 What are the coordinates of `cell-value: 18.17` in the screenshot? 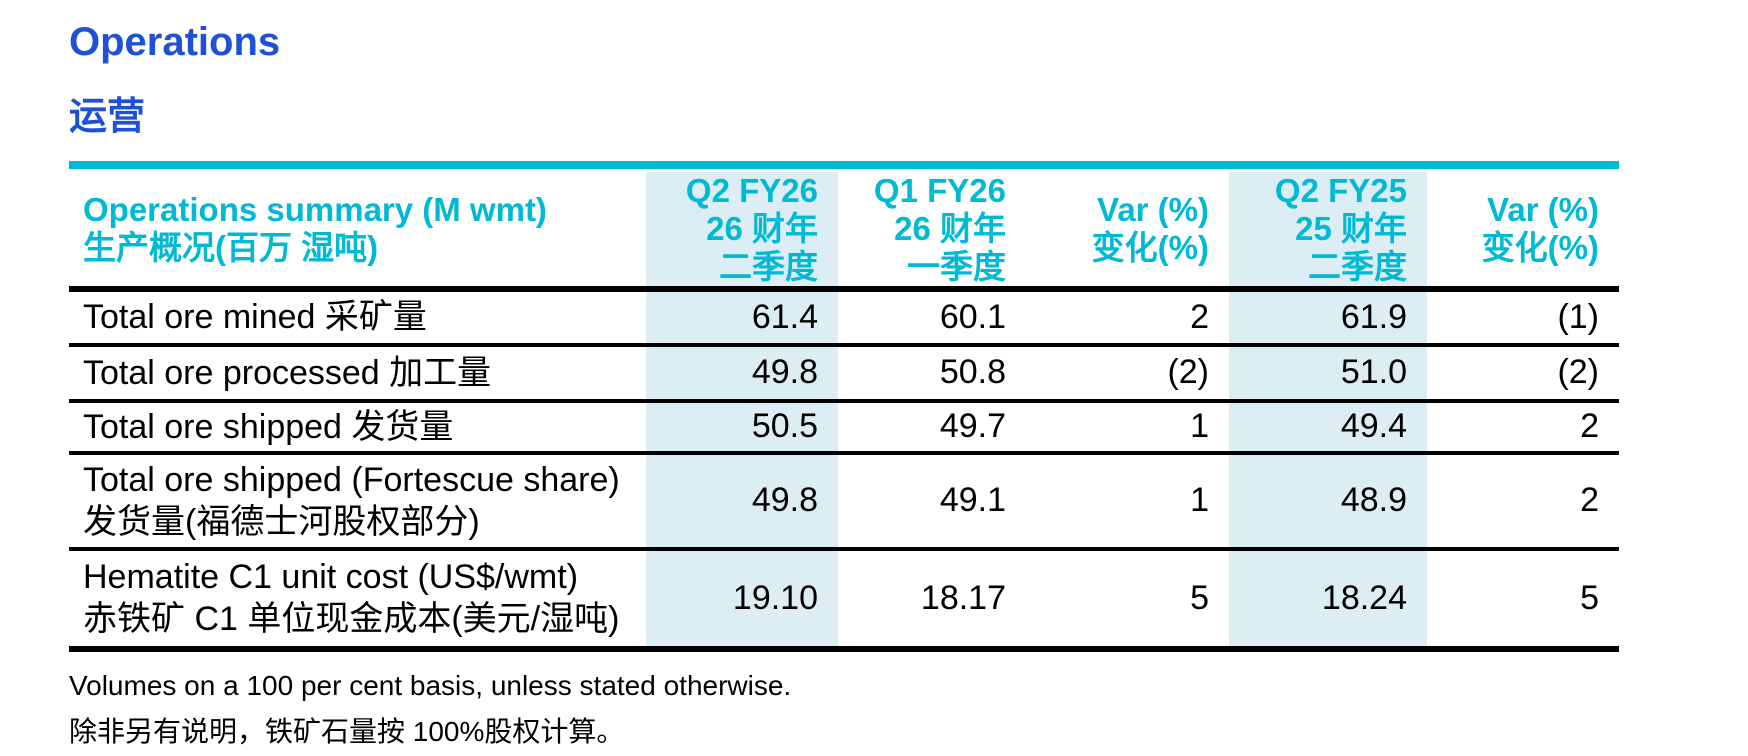 It's located at (932, 599).